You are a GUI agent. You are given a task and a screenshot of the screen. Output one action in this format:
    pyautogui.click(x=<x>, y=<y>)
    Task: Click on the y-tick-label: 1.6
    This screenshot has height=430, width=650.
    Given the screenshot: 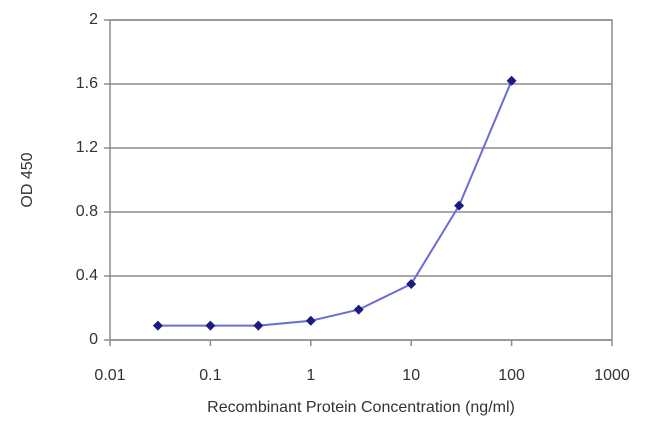 What is the action you would take?
    pyautogui.click(x=87, y=83)
    